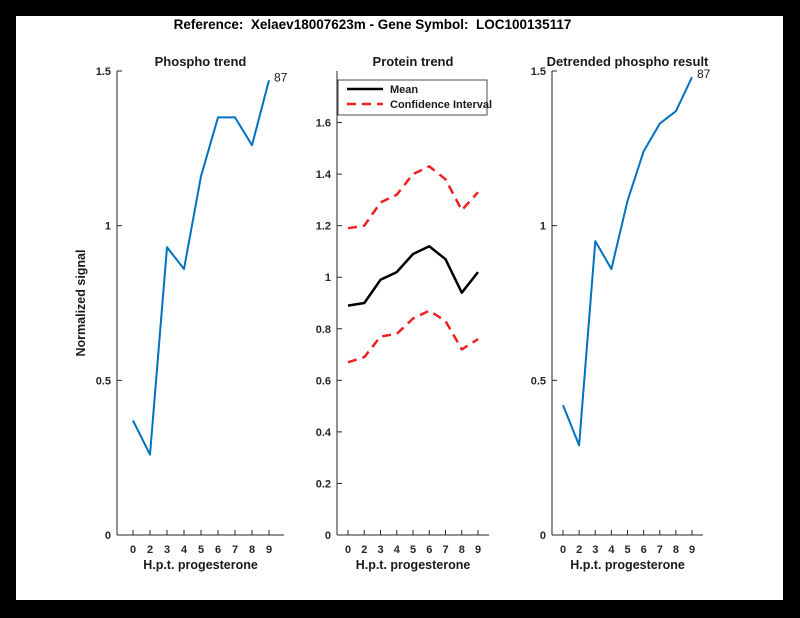 The image size is (800, 618). Describe the element at coordinates (323, 124) in the screenshot. I see `y-tick-label: 1.6` at that location.